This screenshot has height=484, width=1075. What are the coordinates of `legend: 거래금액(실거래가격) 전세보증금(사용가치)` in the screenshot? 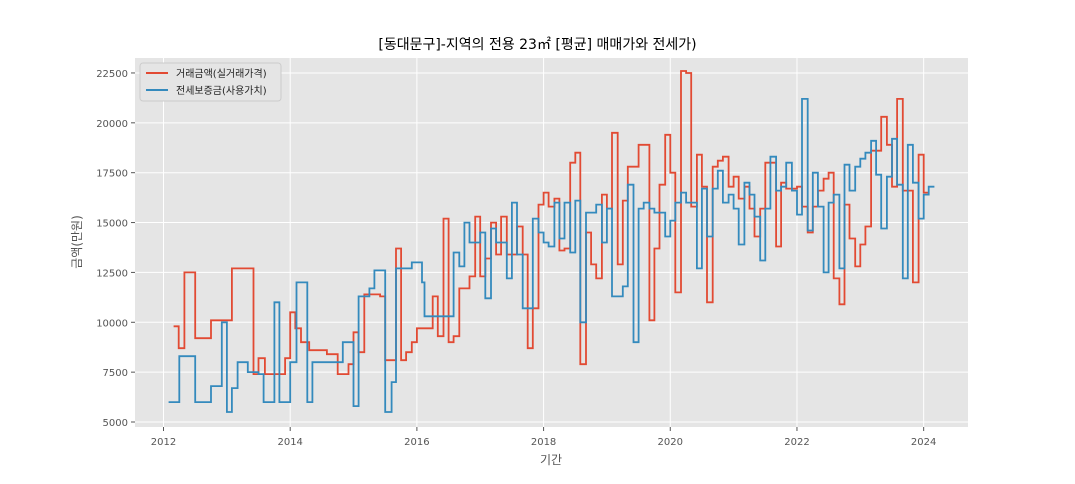 It's located at (210, 82).